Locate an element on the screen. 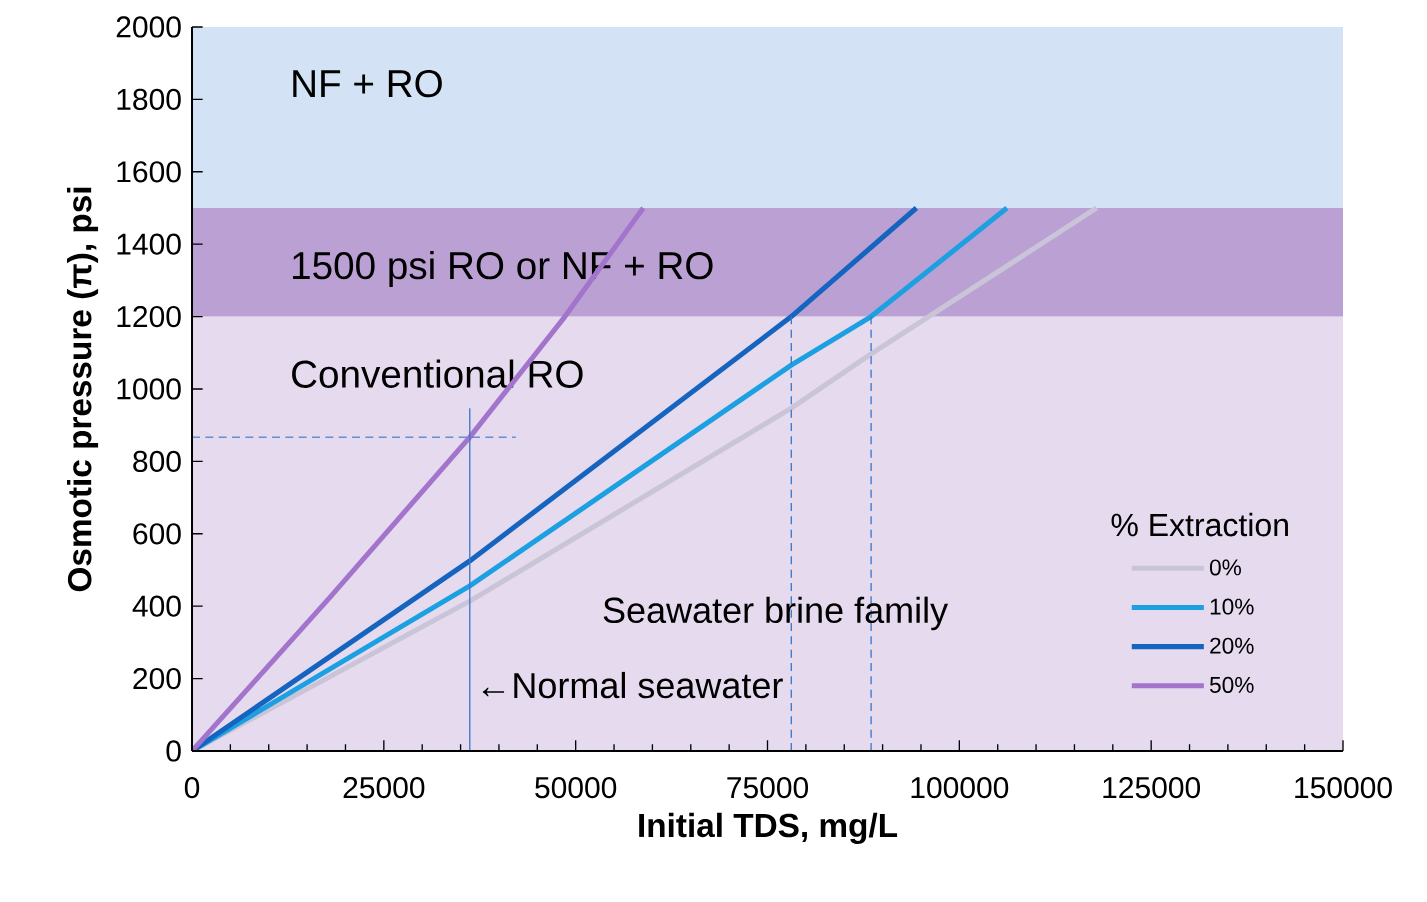 The height and width of the screenshot is (902, 1427). legend-label: 0% is located at coordinates (1225, 567).